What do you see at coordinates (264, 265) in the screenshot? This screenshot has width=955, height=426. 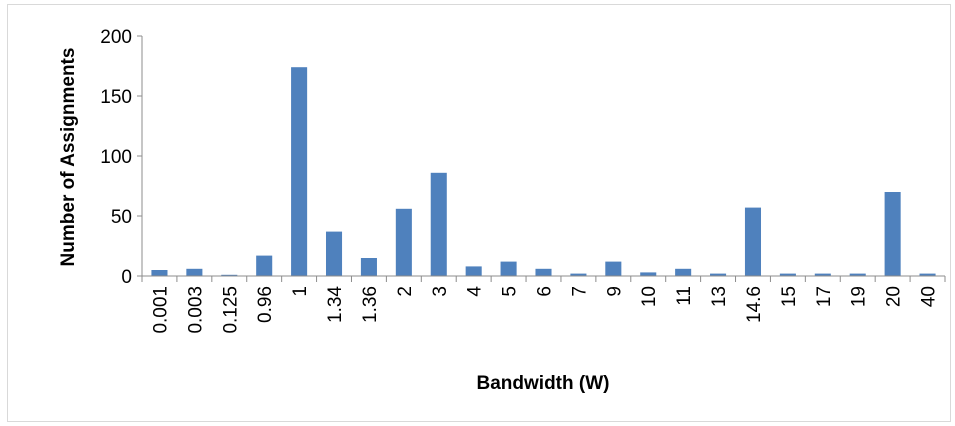 I see `bar-0.96` at bounding box center [264, 265].